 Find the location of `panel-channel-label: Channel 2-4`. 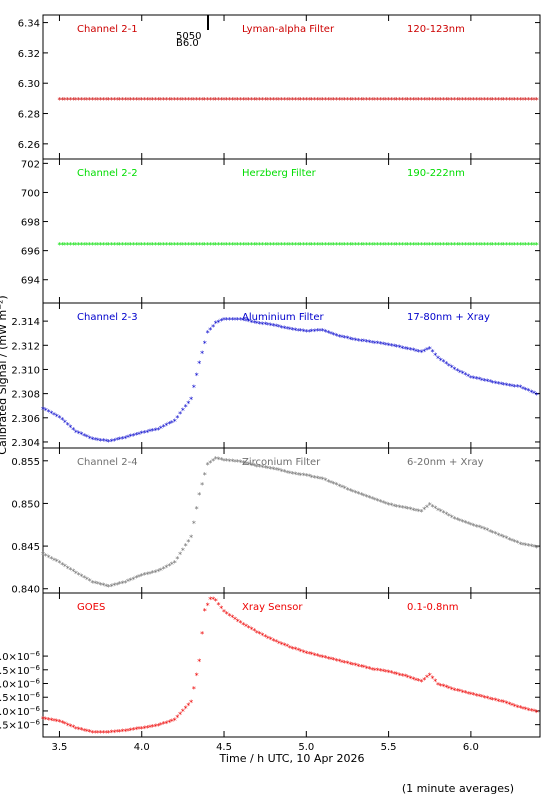

panel-channel-label: Channel 2-4 is located at coordinates (107, 462).